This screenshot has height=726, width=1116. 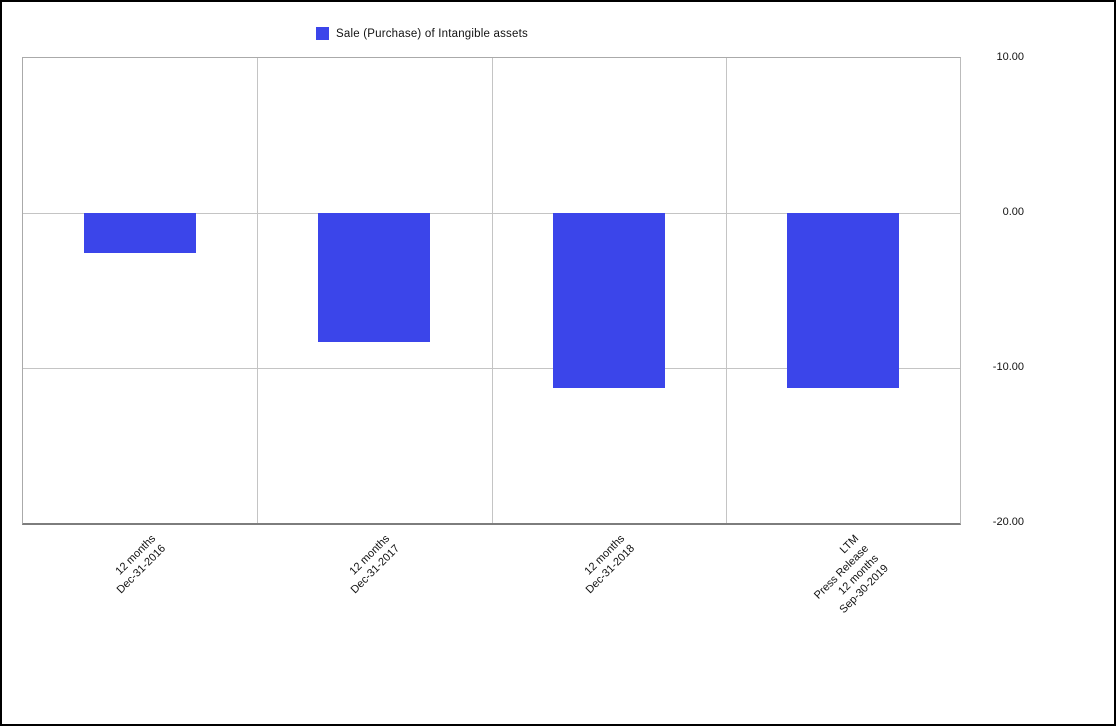 What do you see at coordinates (432, 33) in the screenshot?
I see `legend-label: Sale (Purchase) of Intangible assets` at bounding box center [432, 33].